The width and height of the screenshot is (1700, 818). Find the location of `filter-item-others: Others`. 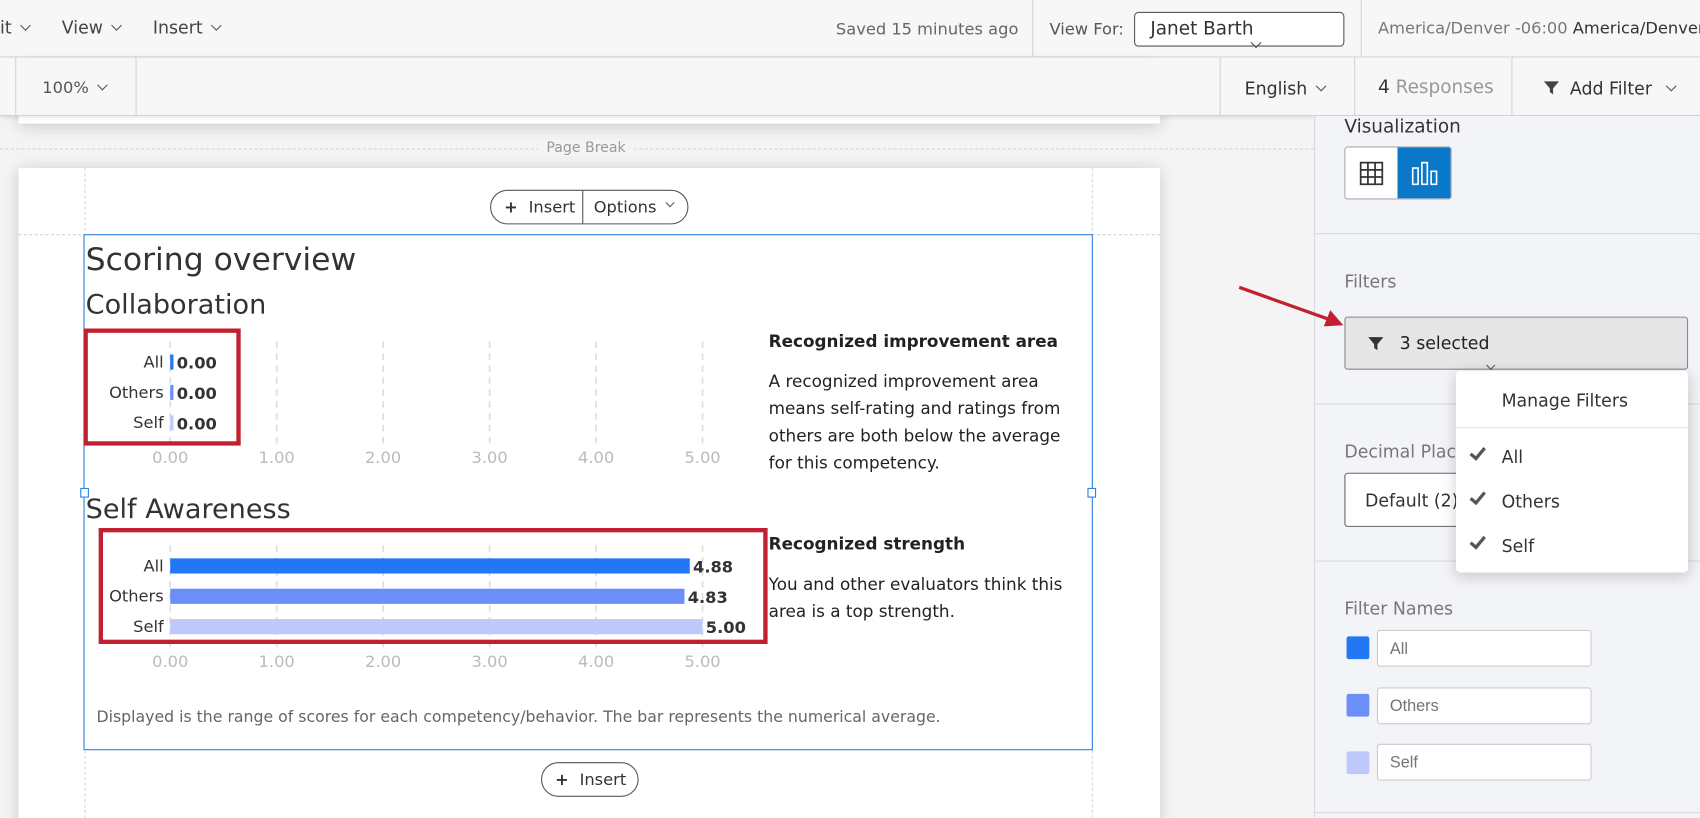

filter-item-others: Others is located at coordinates (1572, 503).